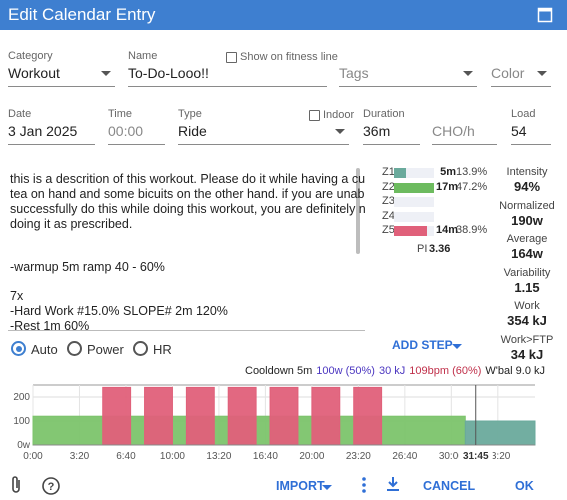 Image resolution: width=567 pixels, height=500 pixels. I want to click on time-field: Time 00:00, so click(136, 126).